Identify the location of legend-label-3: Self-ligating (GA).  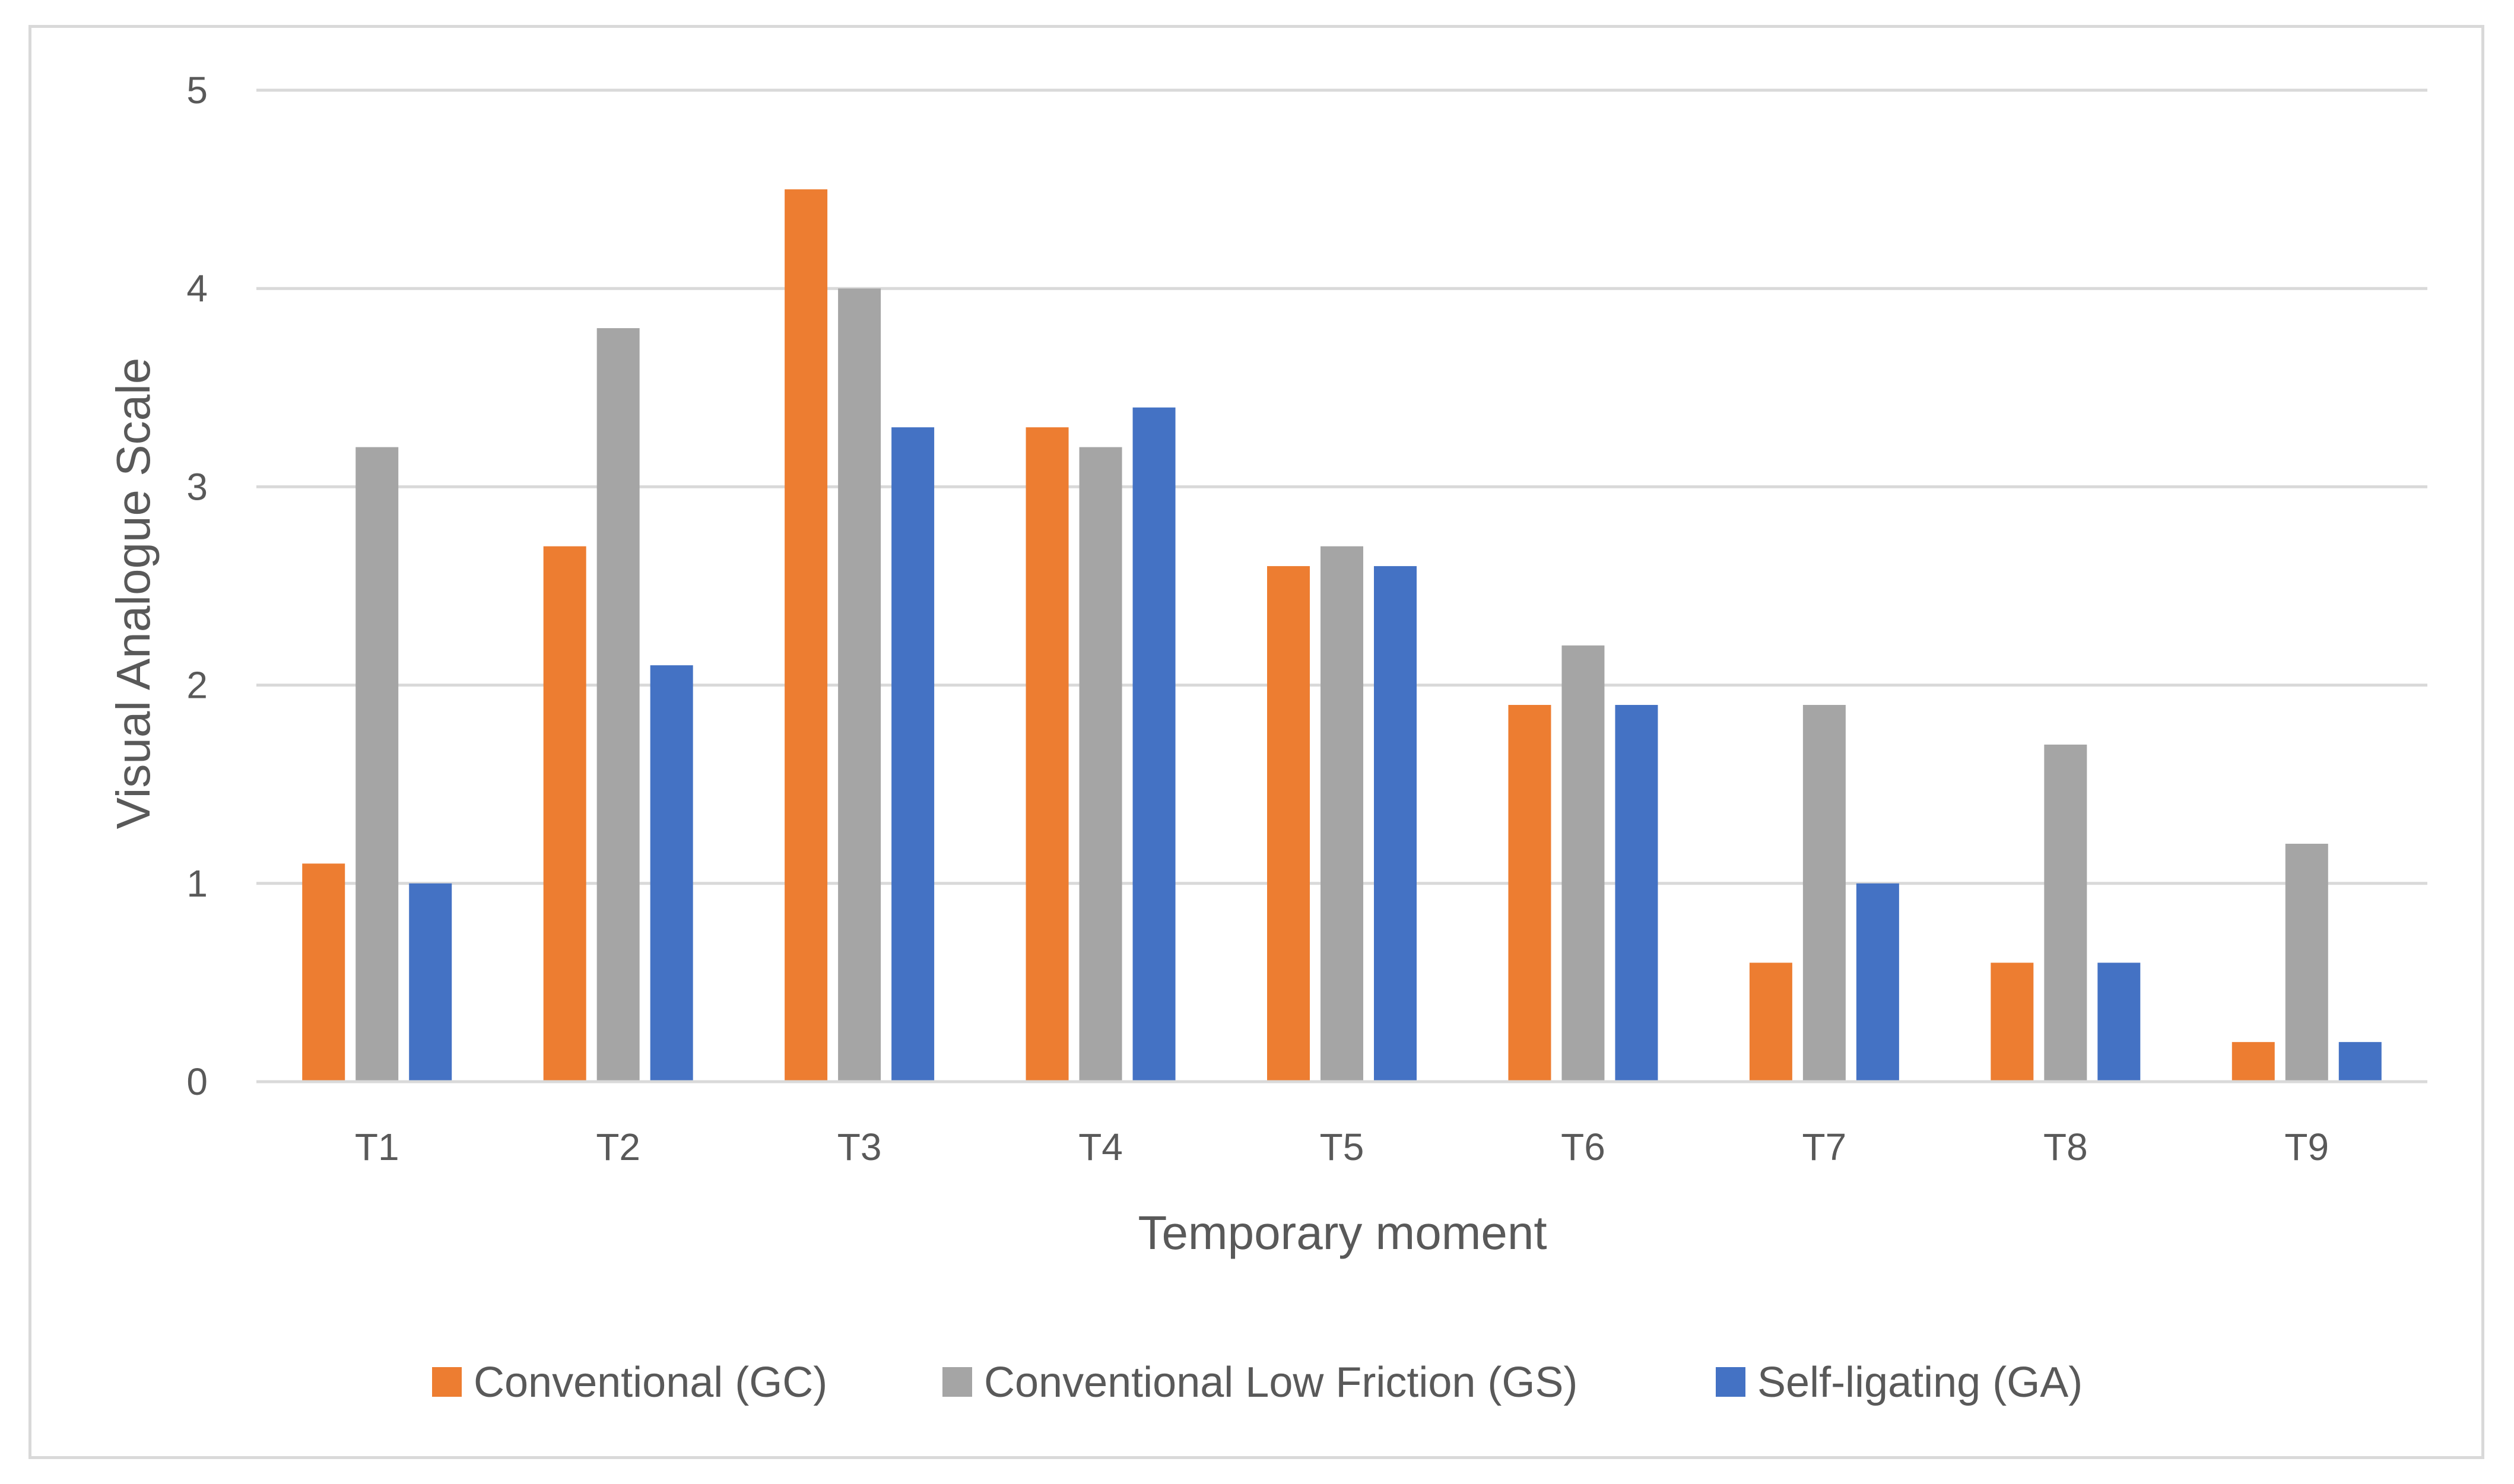
(1920, 1382).